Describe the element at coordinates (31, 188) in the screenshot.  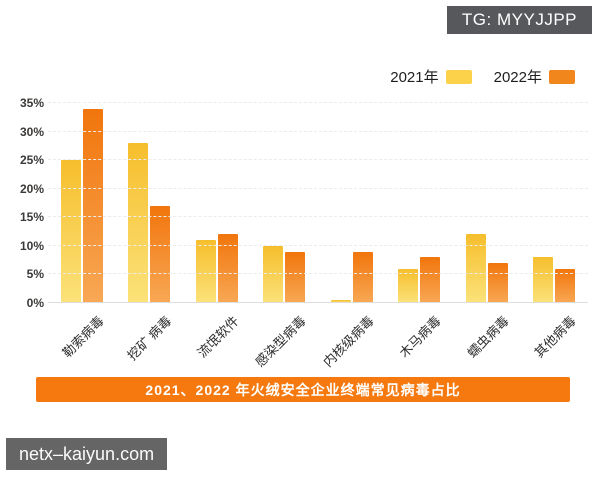
I see `y-tick-label: 20%` at that location.